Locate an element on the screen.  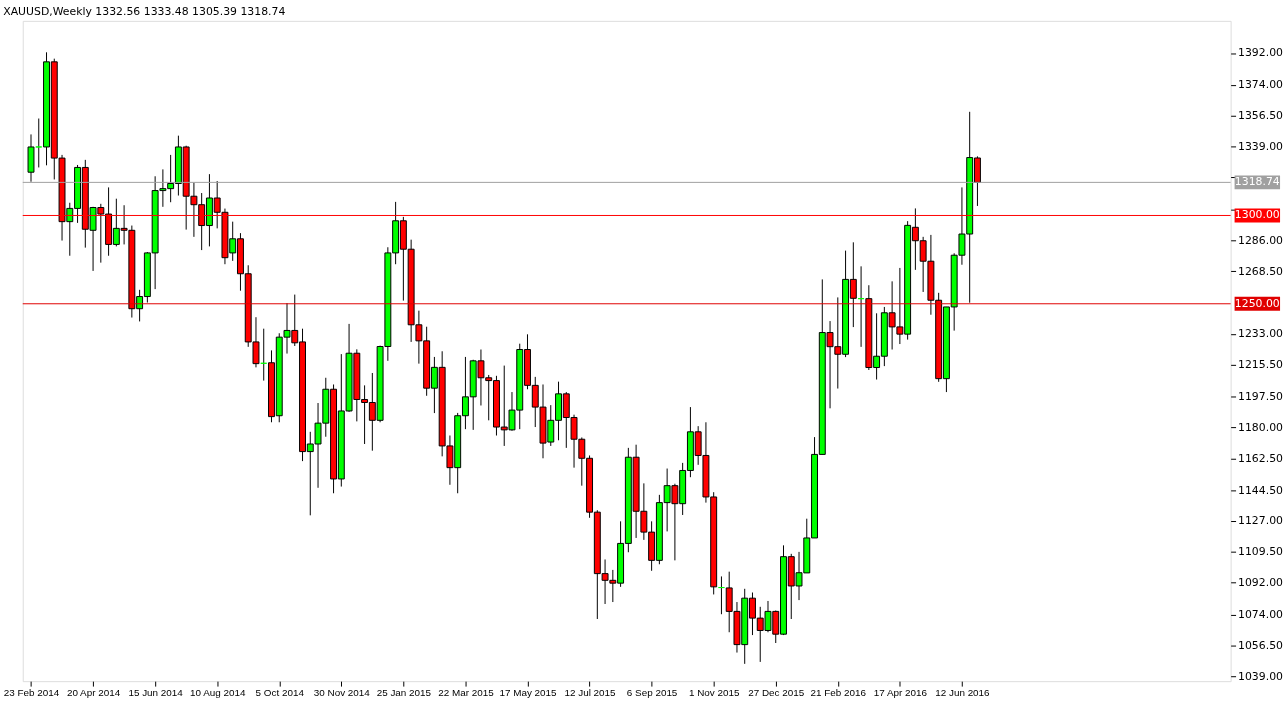
y-tick-label: 1056.50 is located at coordinates (1261, 645).